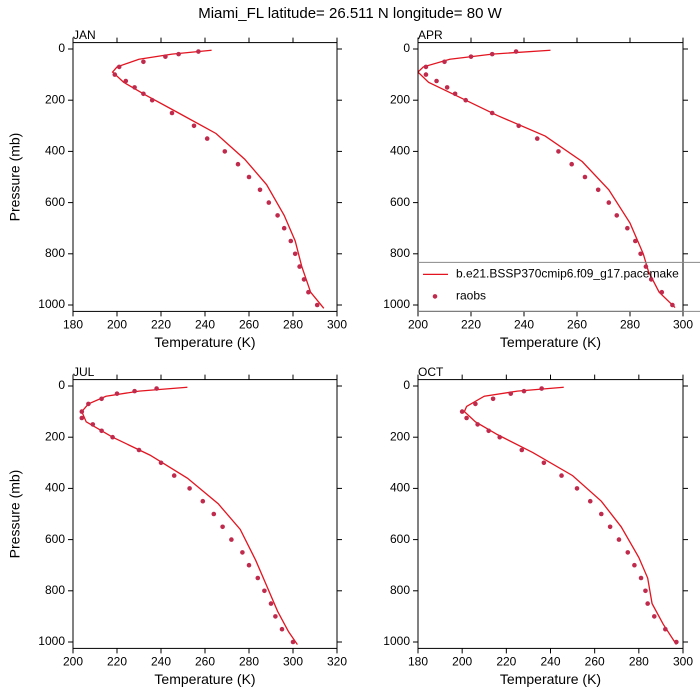  Describe the element at coordinates (293, 662) in the screenshot. I see `x-tick-label: 300` at that location.